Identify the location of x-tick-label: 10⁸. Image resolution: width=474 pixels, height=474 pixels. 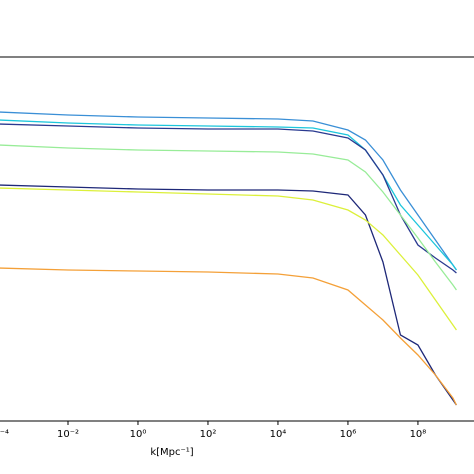
(418, 434).